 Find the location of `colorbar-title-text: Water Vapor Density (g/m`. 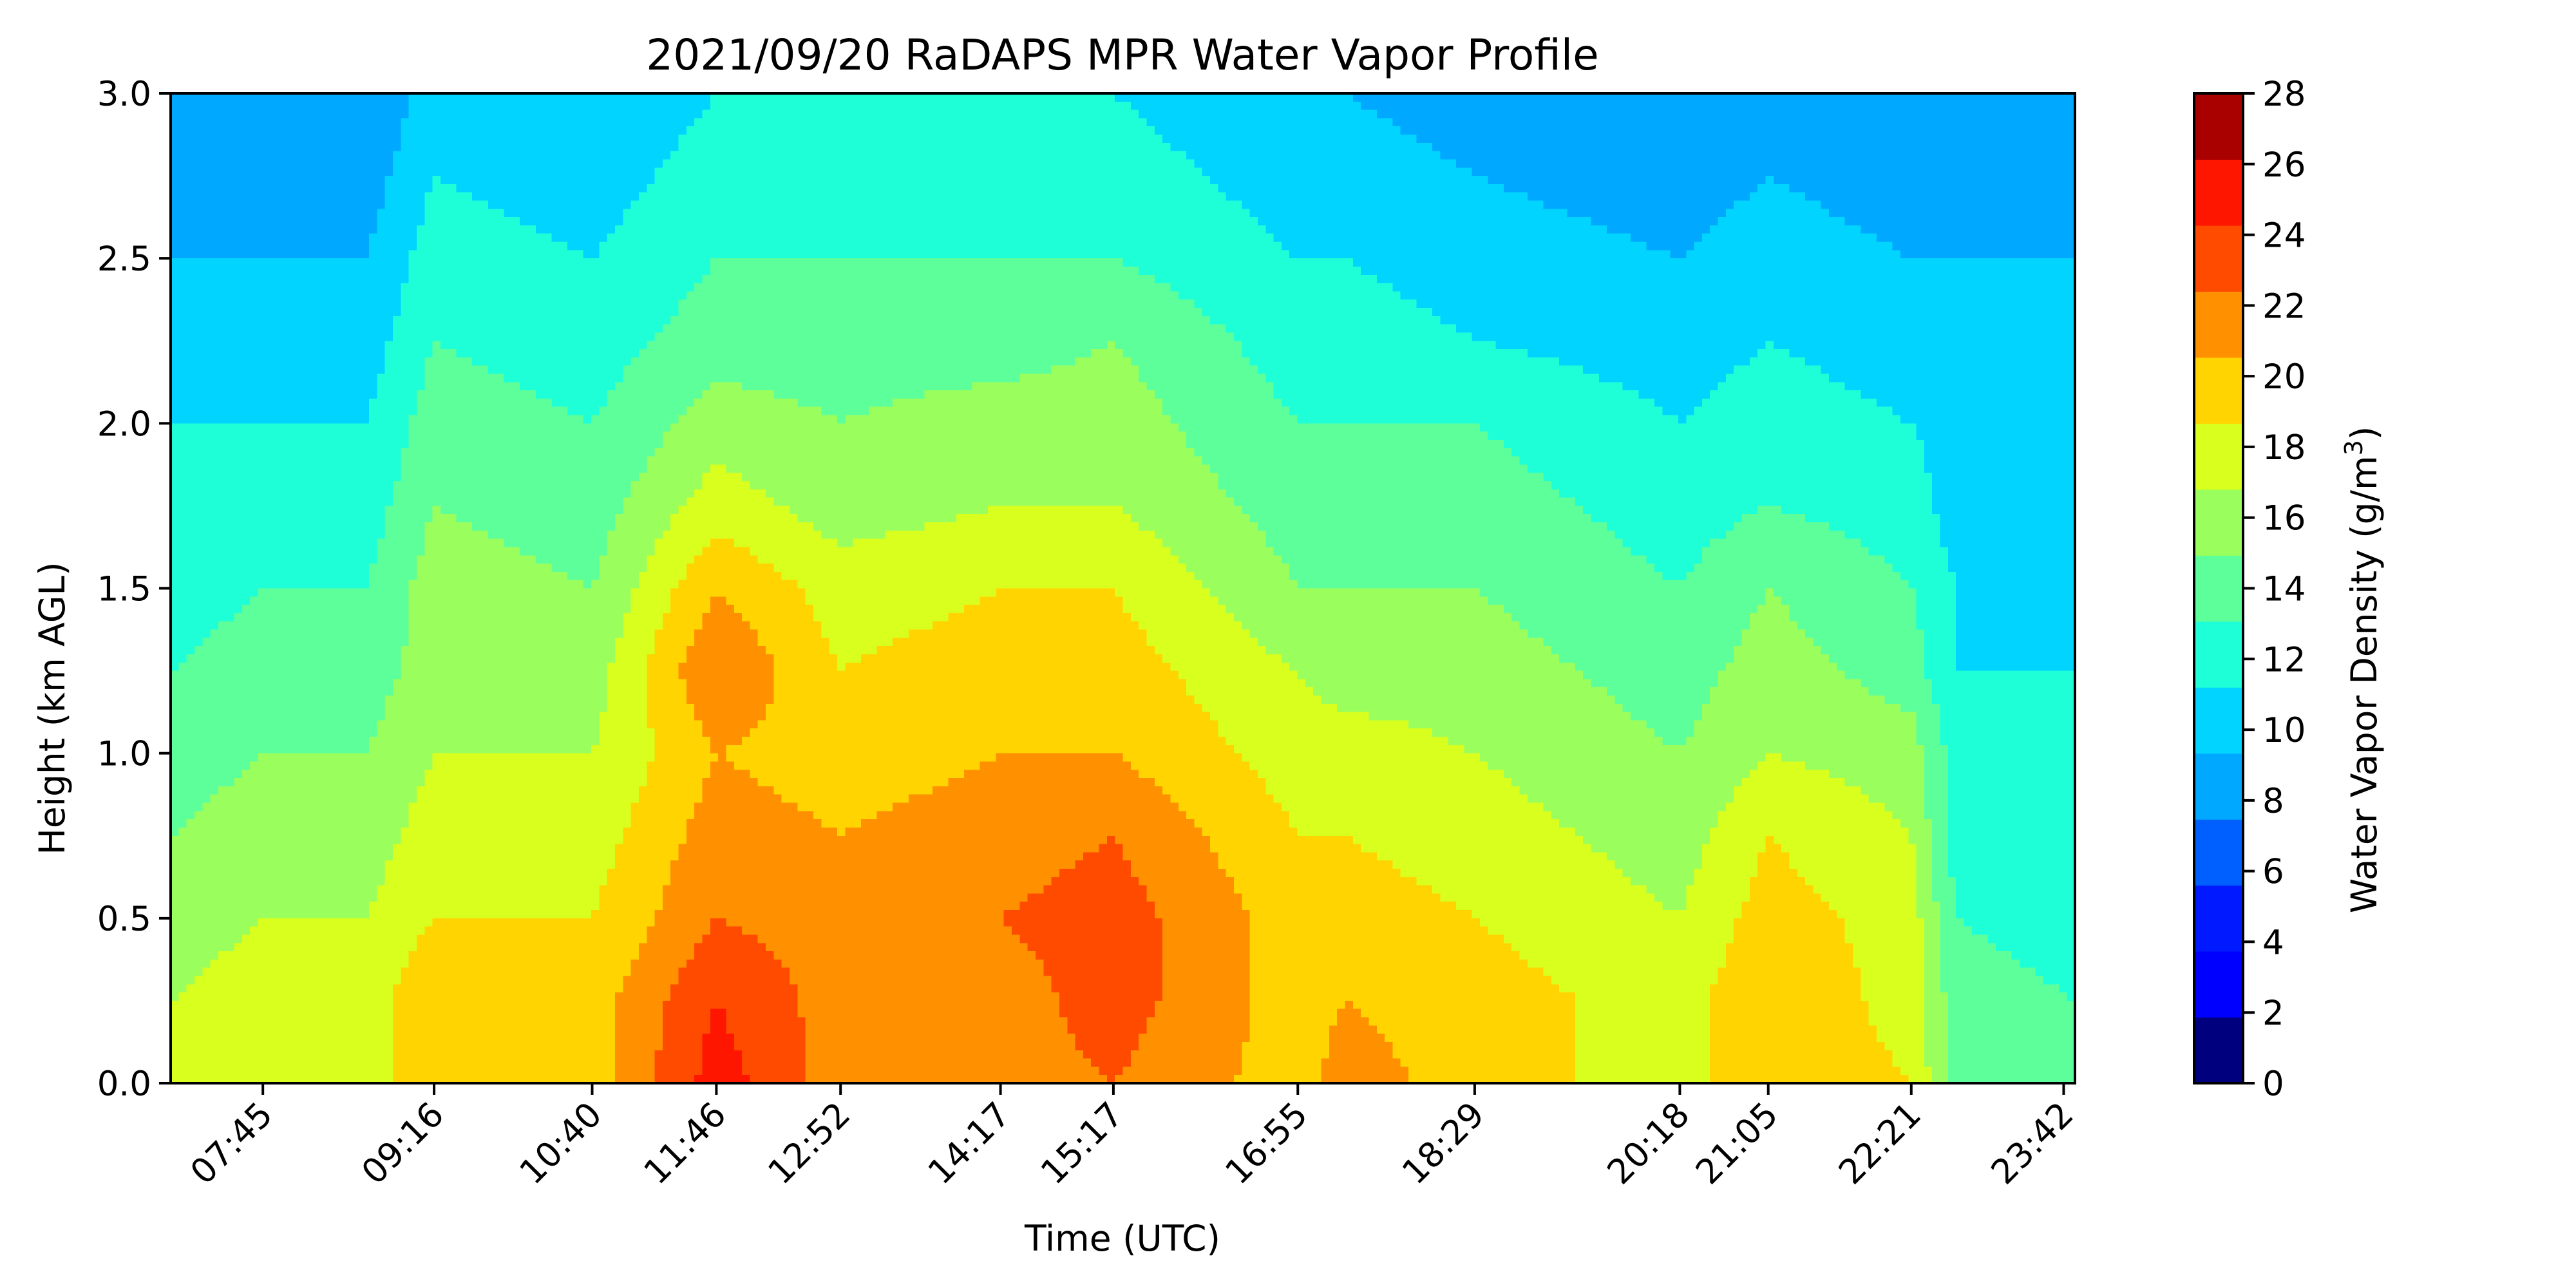

colorbar-title-text: Water Vapor Density (g/m is located at coordinates (2364, 684).